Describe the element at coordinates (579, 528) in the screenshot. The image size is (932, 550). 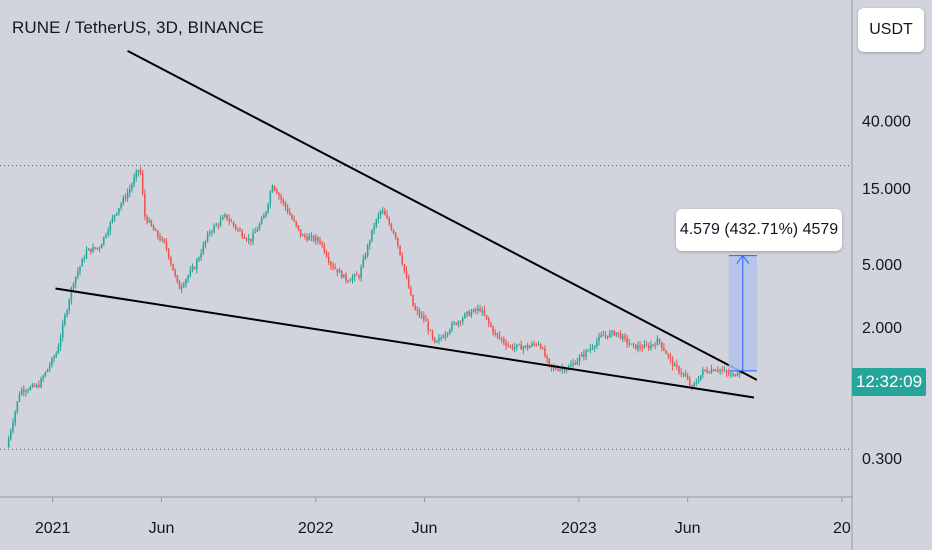
I see `x-tick-label: 2023` at that location.